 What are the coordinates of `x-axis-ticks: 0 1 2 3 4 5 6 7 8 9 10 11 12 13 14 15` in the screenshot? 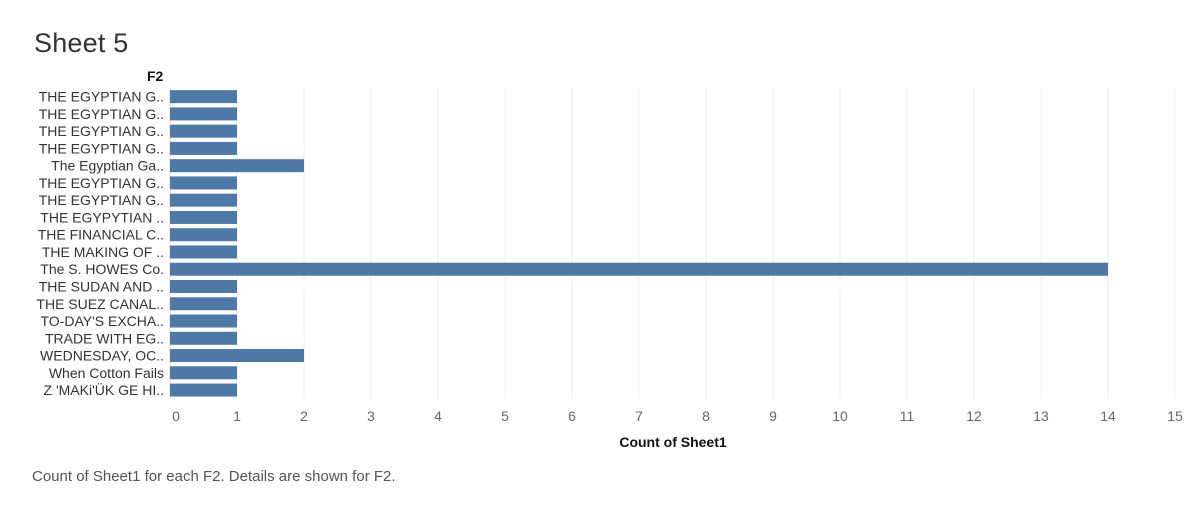 It's located at (677, 416).